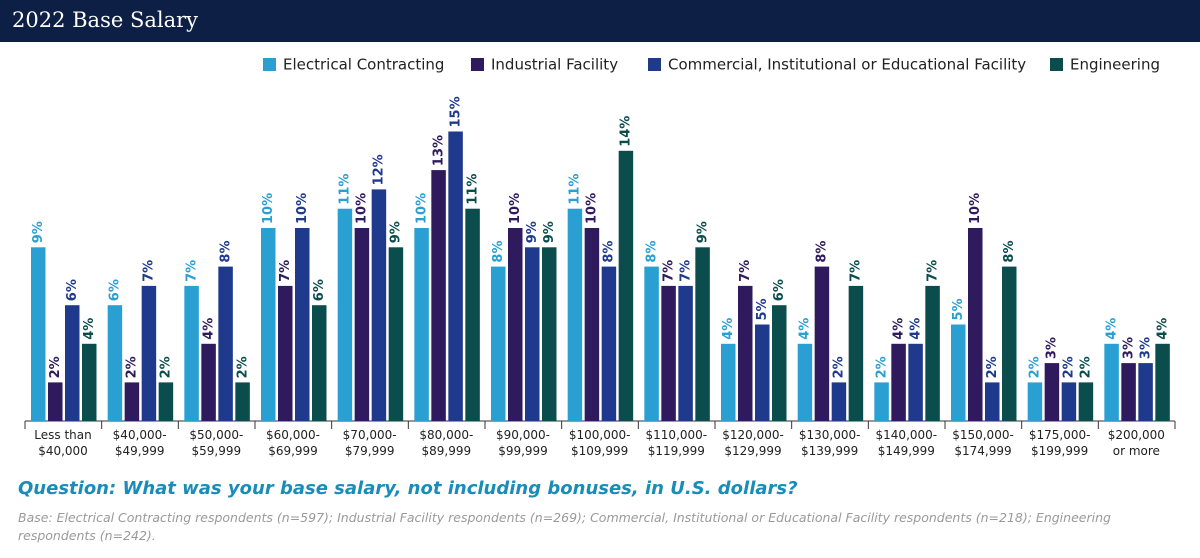 The height and width of the screenshot is (558, 1200). Describe the element at coordinates (216, 443) in the screenshot. I see `x-tick-label: $50,000- $59,999` at that location.